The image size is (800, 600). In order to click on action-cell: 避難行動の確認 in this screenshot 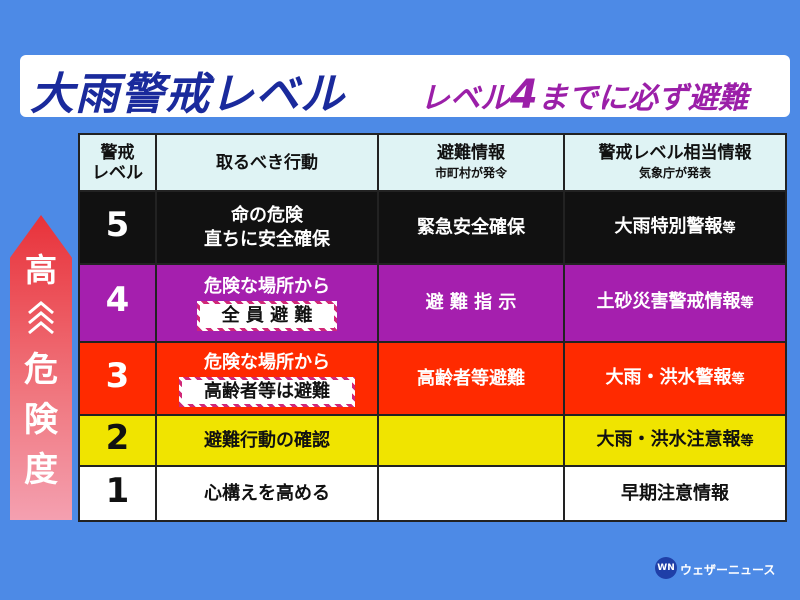, I will do `click(267, 440)`.